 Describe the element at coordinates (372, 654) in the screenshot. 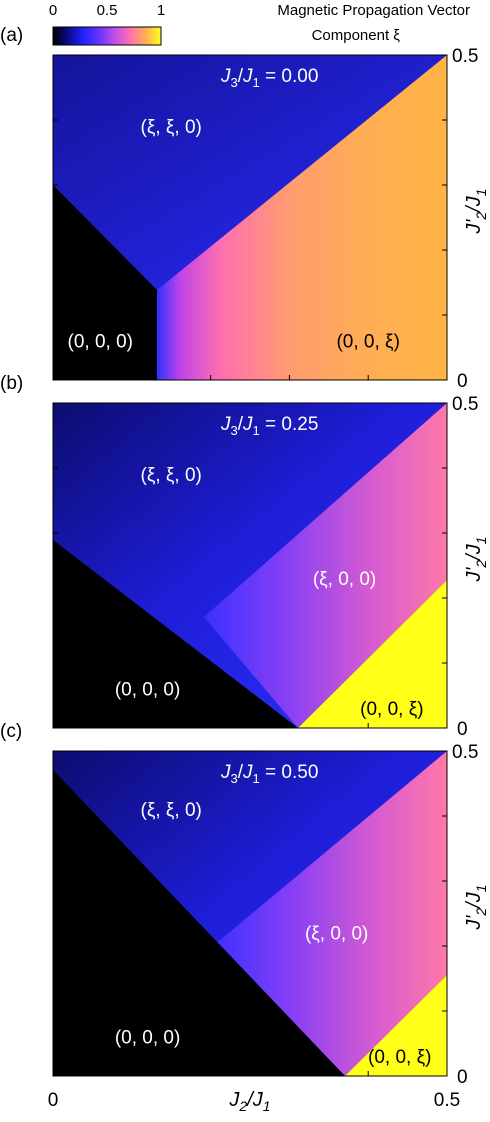

I see `panel-b-axial-region` at that location.